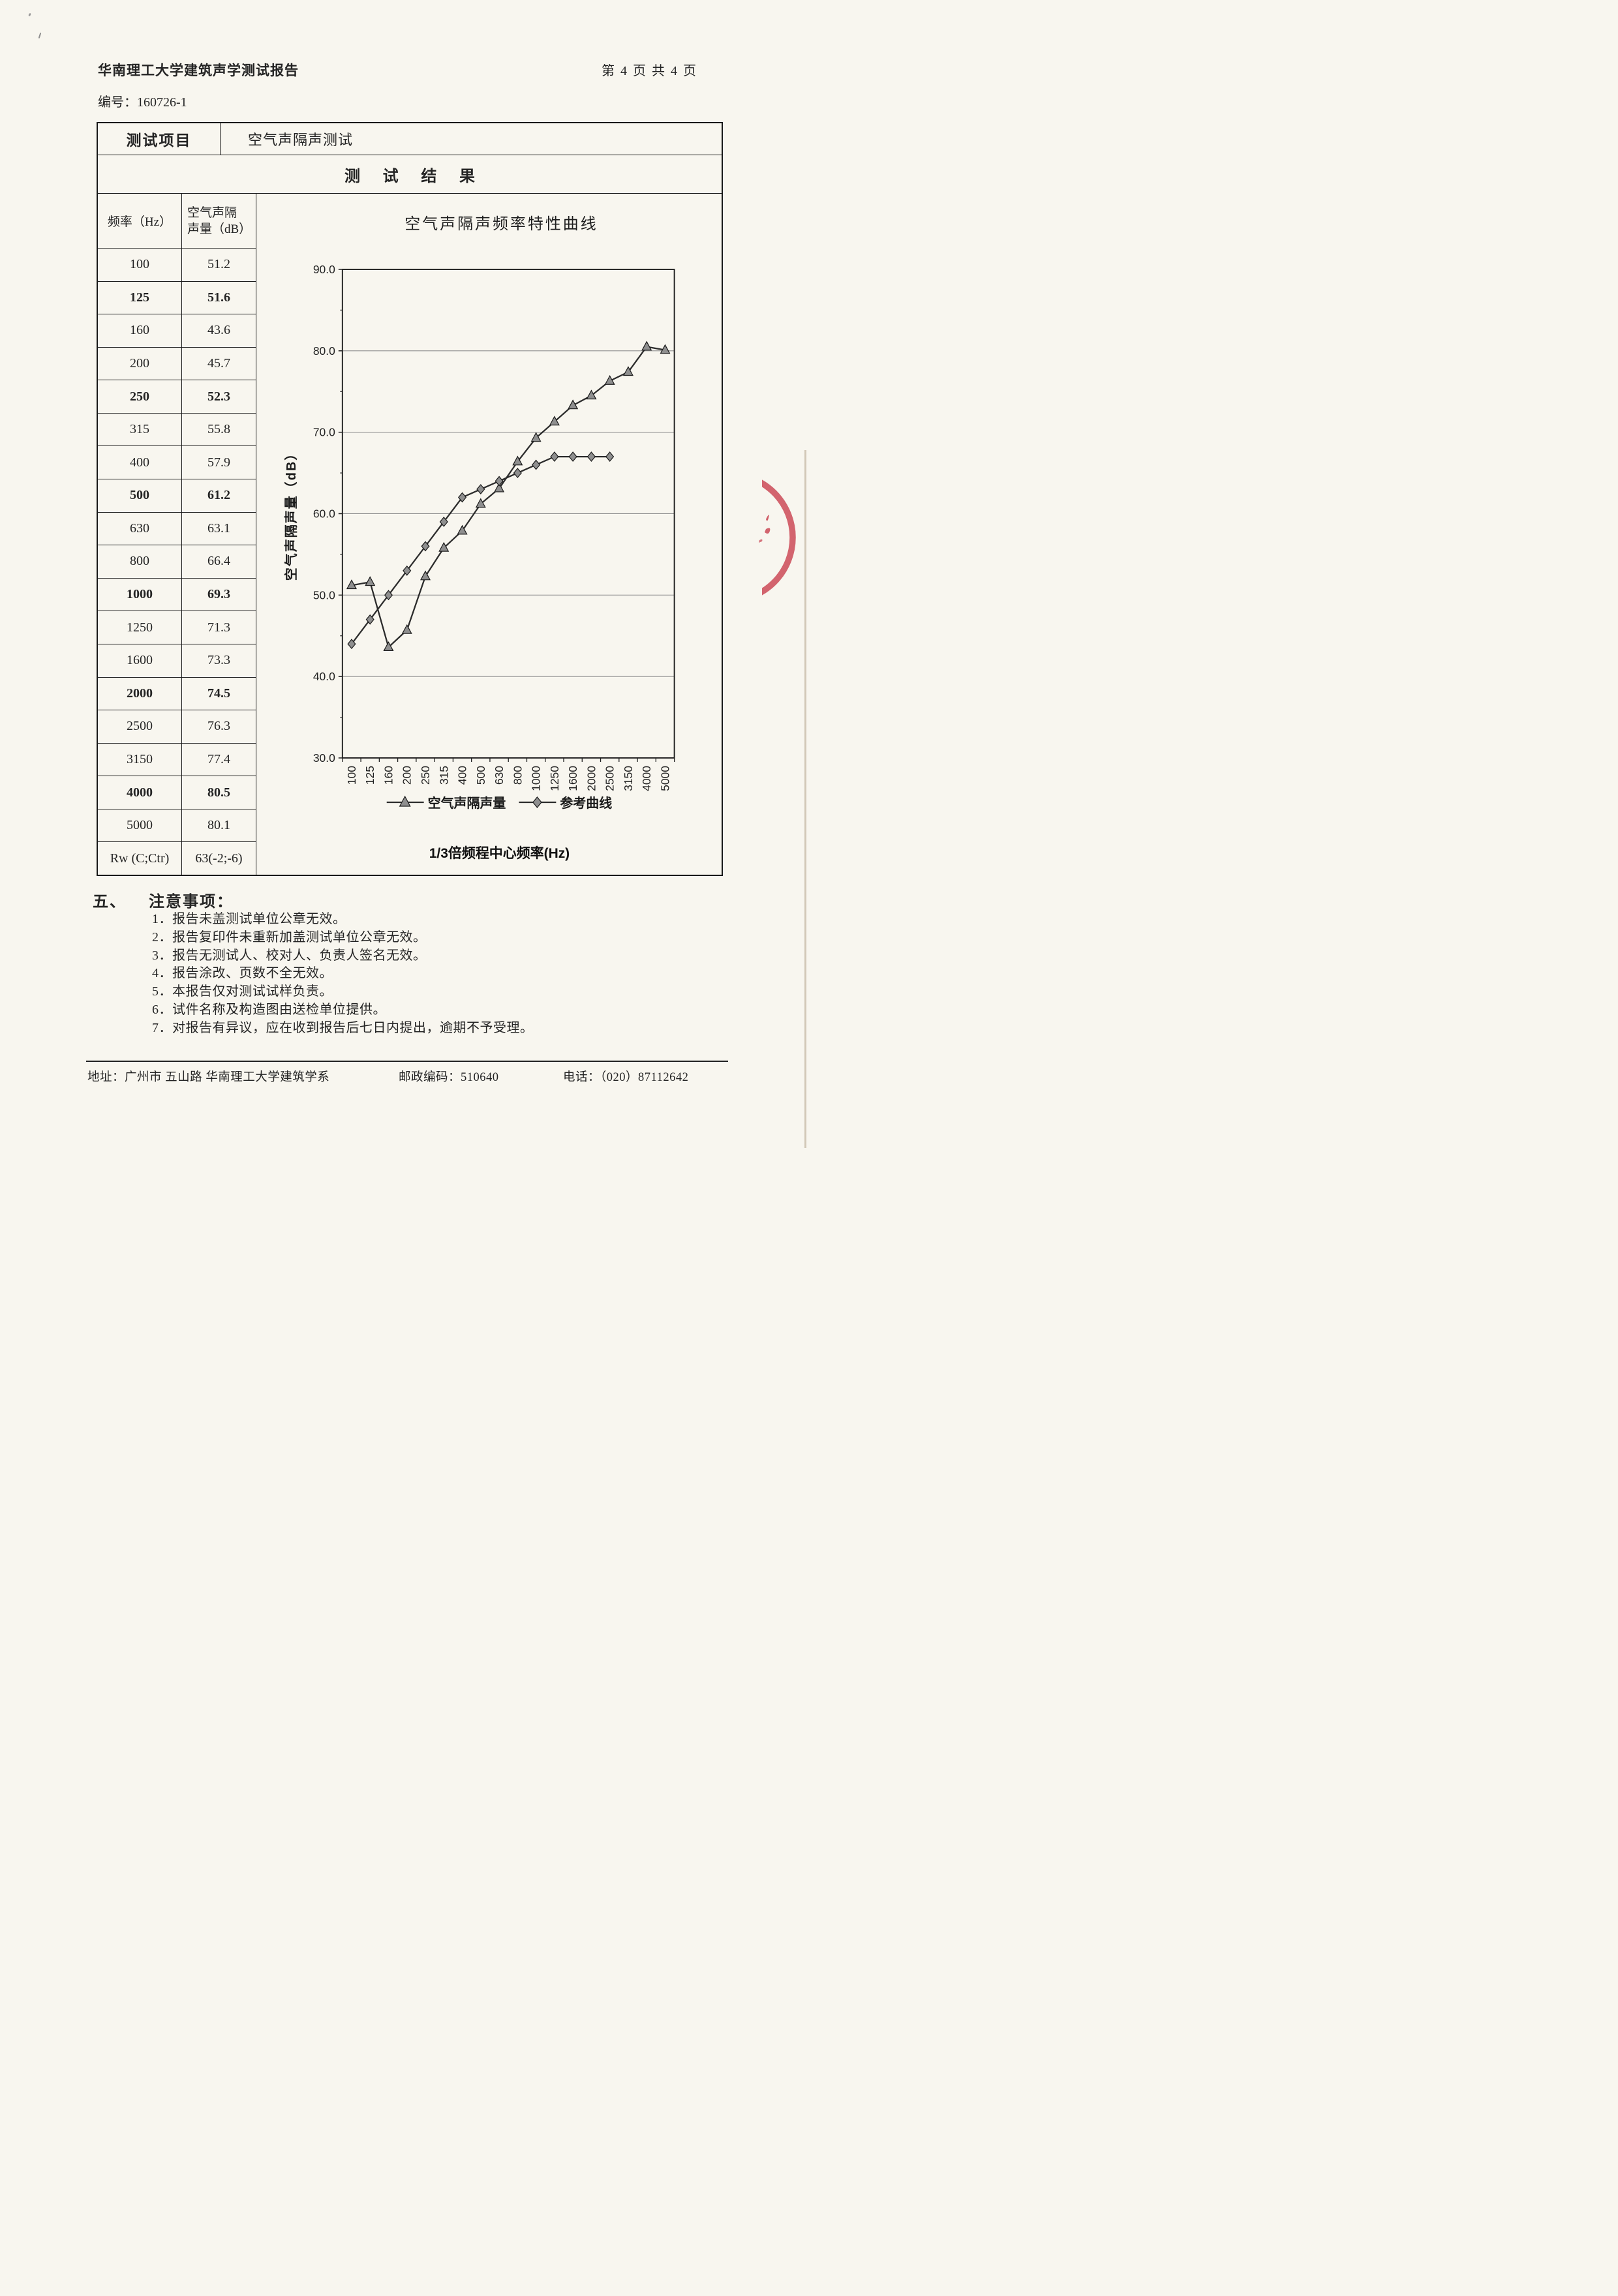  What do you see at coordinates (405, 801) in the screenshot?
I see `legend-triangle-marker` at bounding box center [405, 801].